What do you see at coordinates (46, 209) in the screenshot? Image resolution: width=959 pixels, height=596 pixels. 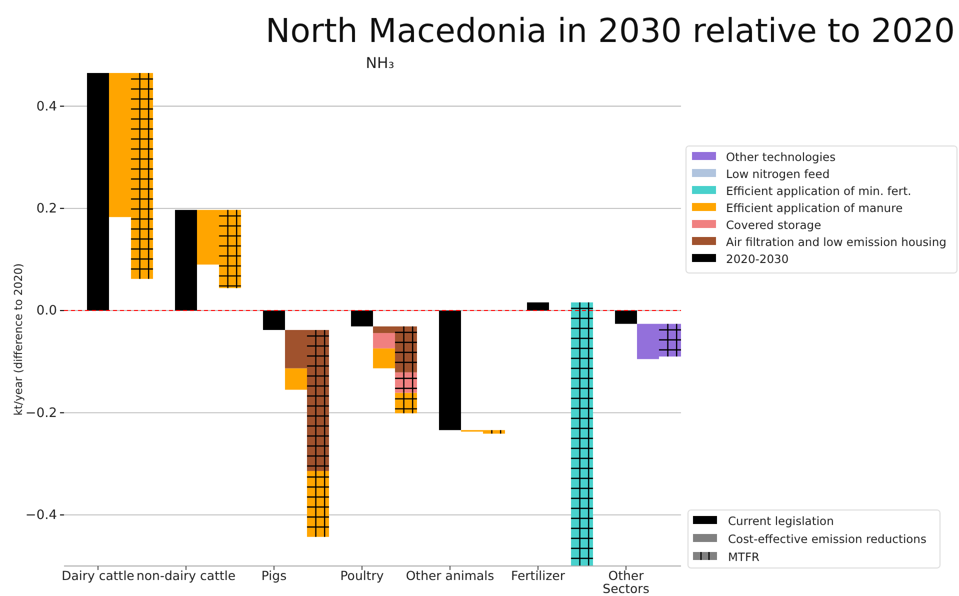 I see `y-tick-label: 0.2` at bounding box center [46, 209].